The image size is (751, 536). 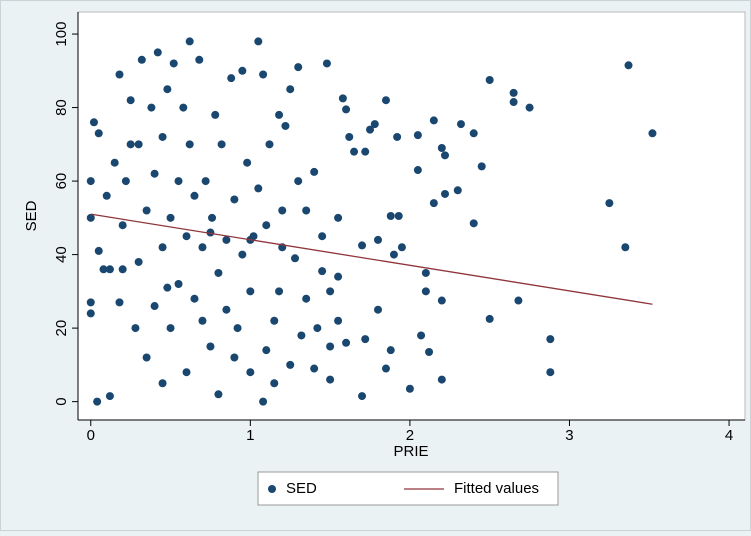 I want to click on y-tick-label: 80, so click(x=61, y=107).